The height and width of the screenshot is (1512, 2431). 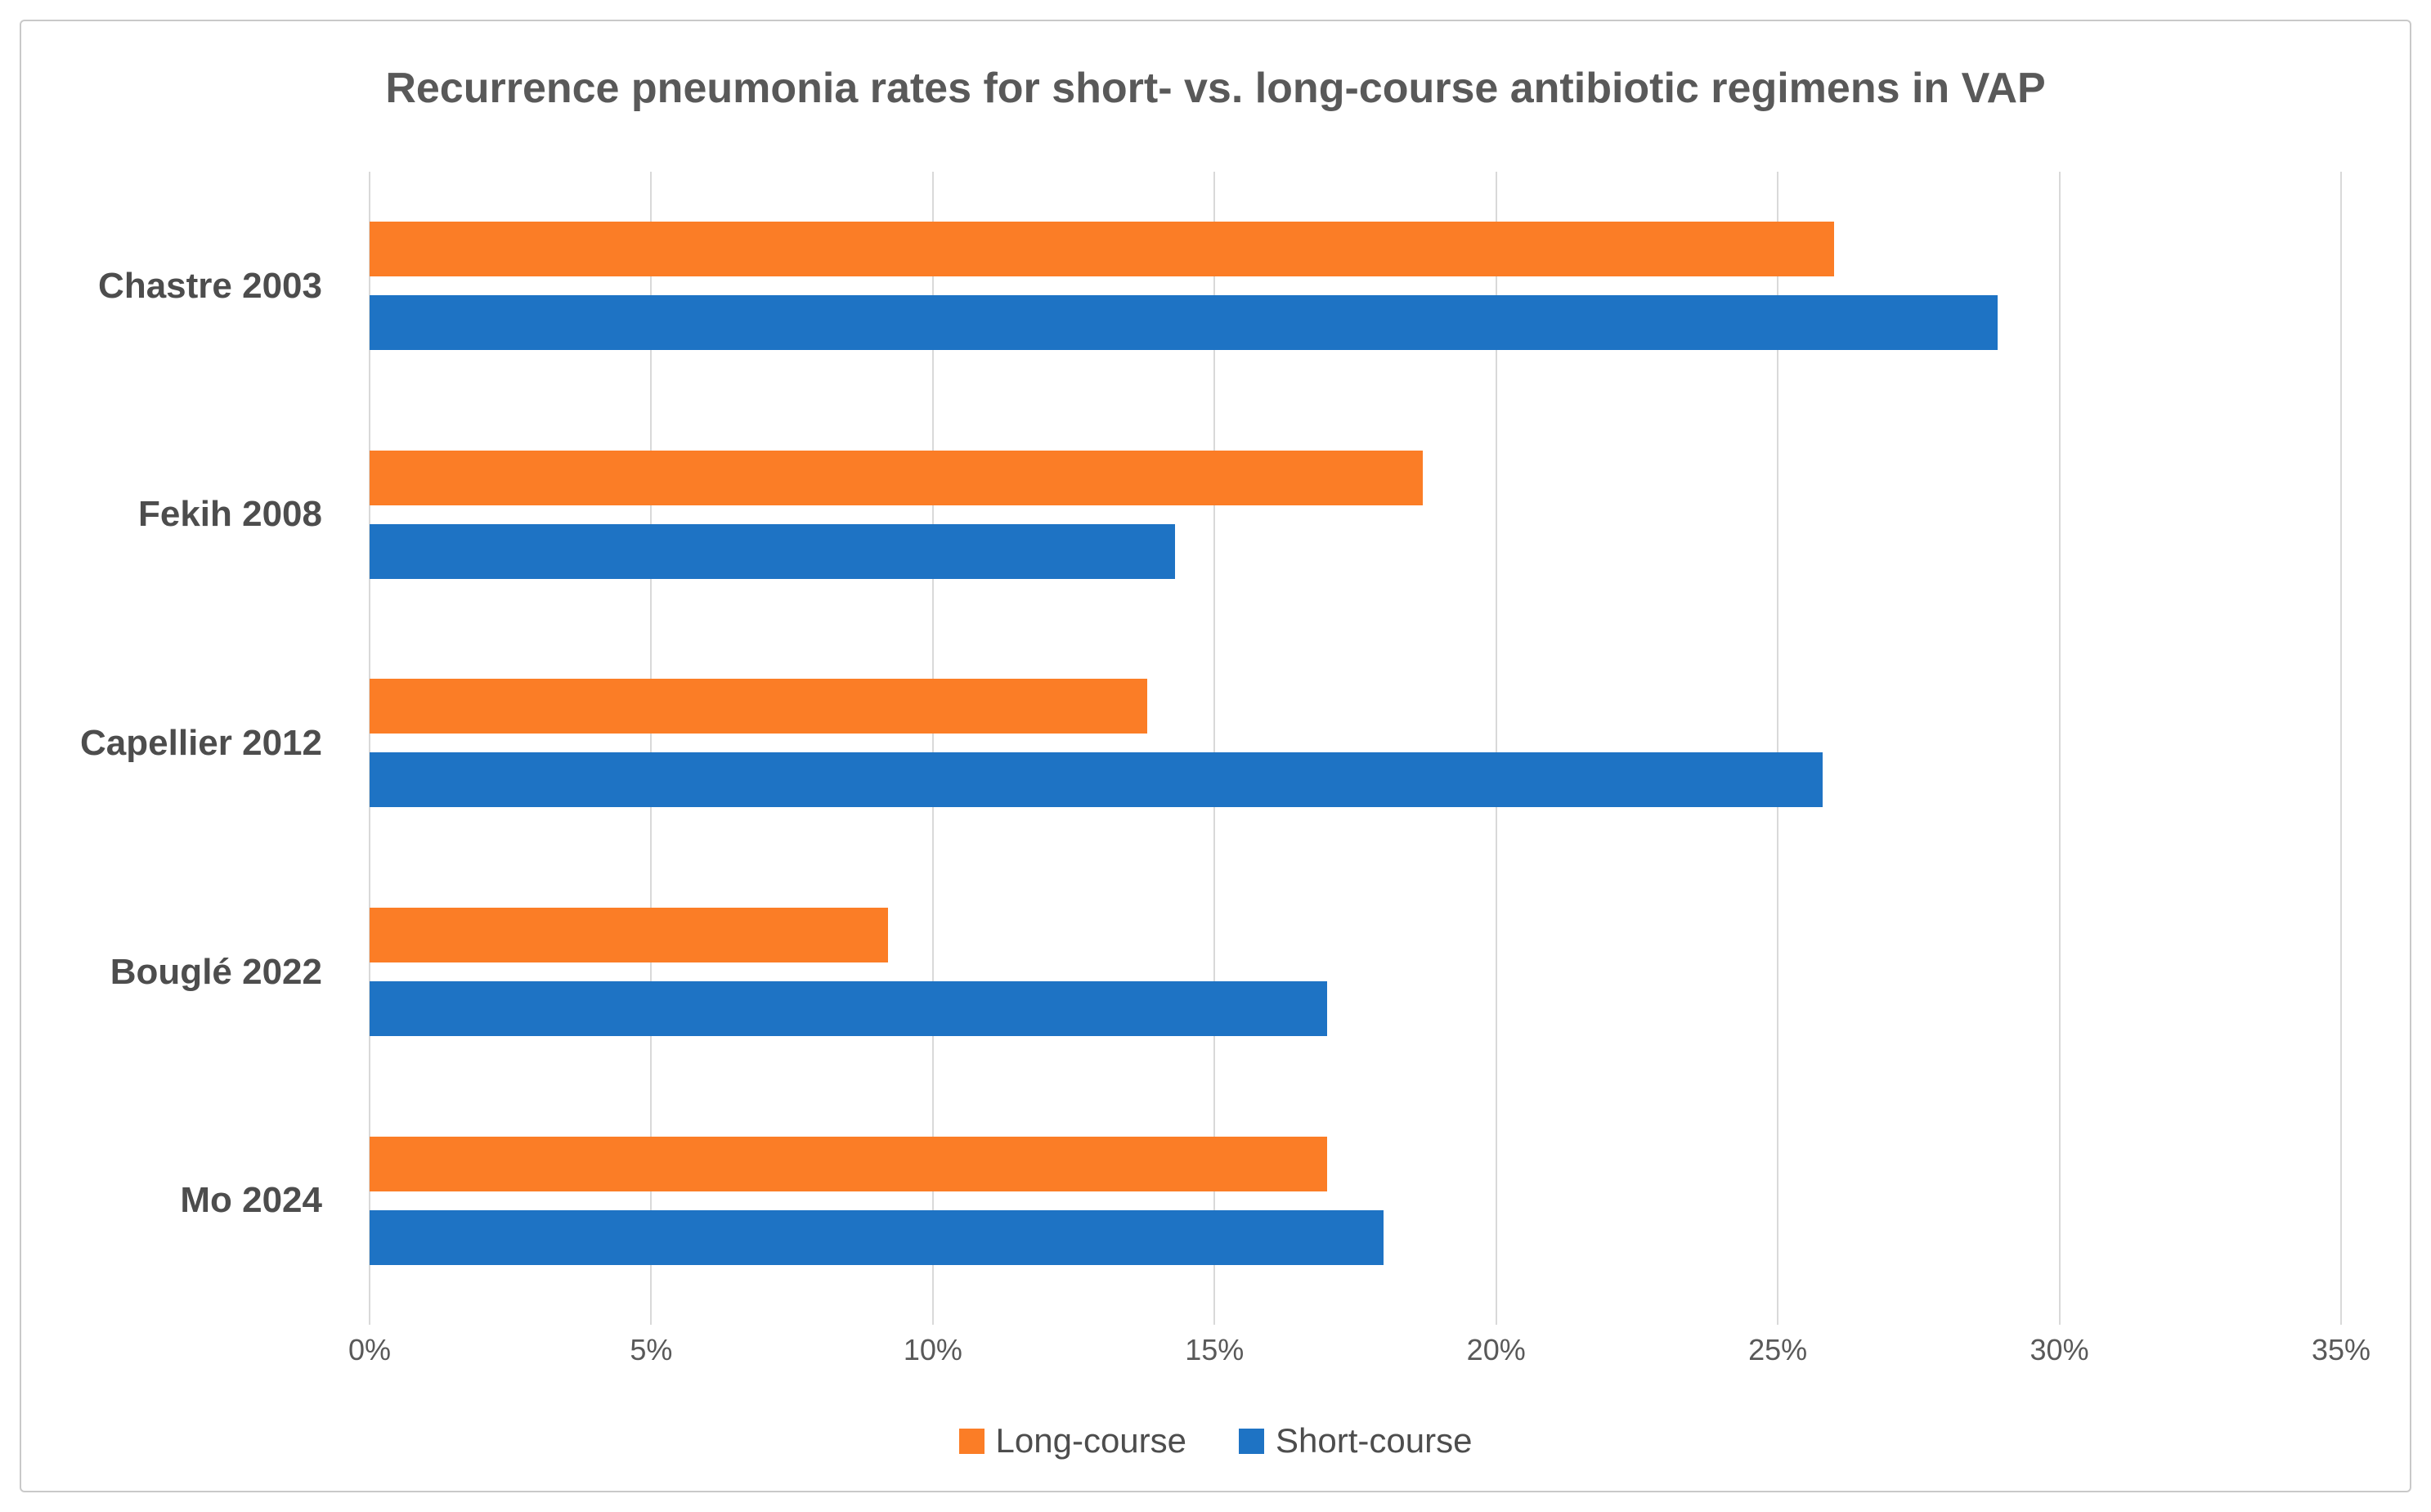 I want to click on legend-item-short-course: Short-course, so click(x=1355, y=1440).